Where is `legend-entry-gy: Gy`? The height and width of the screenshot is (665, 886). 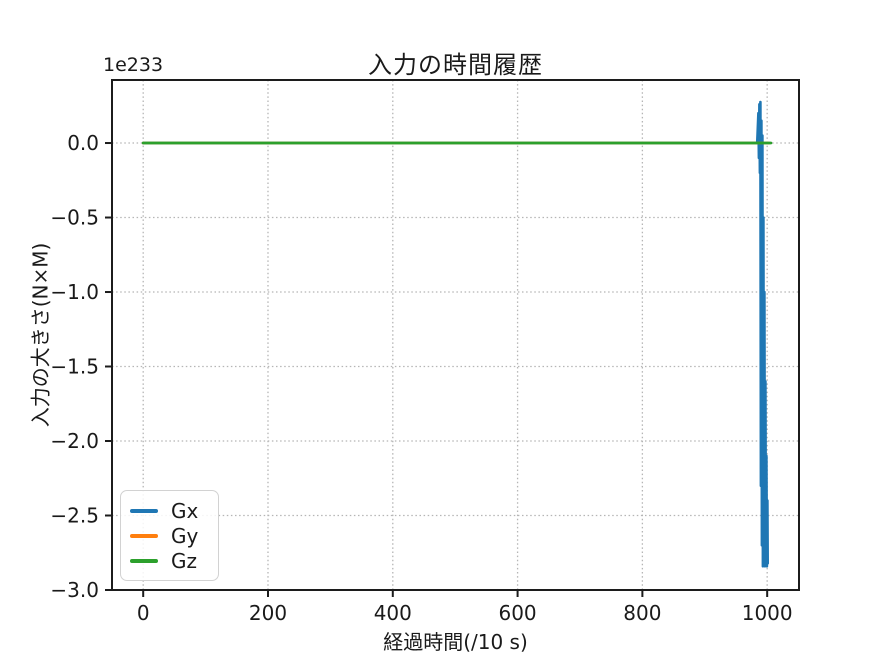
legend-entry-gy: Gy is located at coordinates (169, 536).